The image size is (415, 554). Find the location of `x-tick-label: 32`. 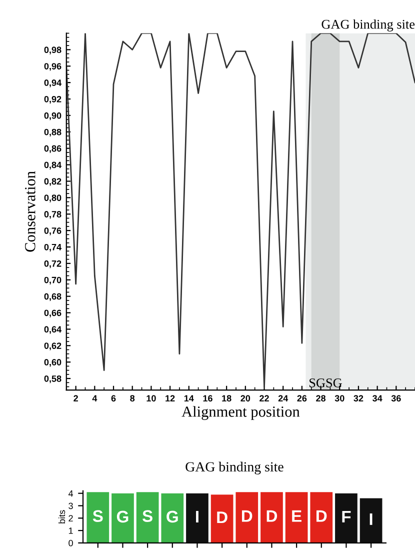

x-tick-label: 32 is located at coordinates (359, 398).